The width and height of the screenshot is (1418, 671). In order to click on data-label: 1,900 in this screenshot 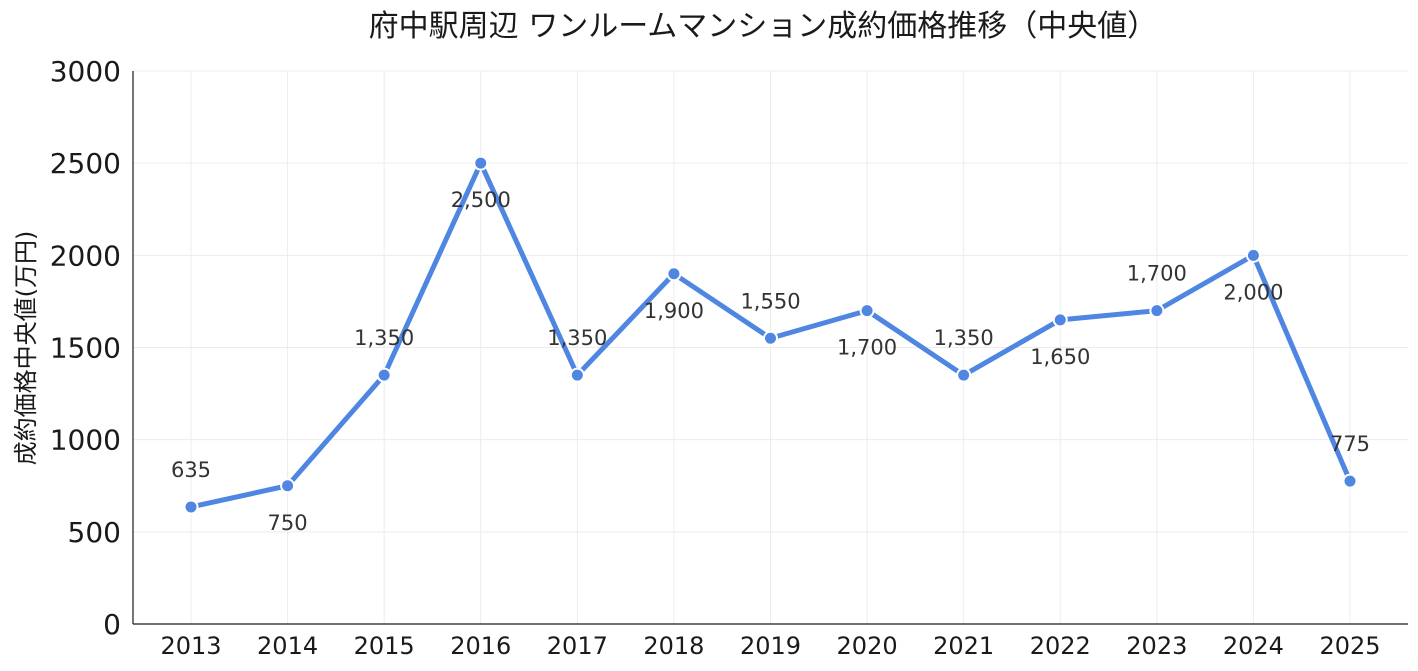, I will do `click(674, 311)`.